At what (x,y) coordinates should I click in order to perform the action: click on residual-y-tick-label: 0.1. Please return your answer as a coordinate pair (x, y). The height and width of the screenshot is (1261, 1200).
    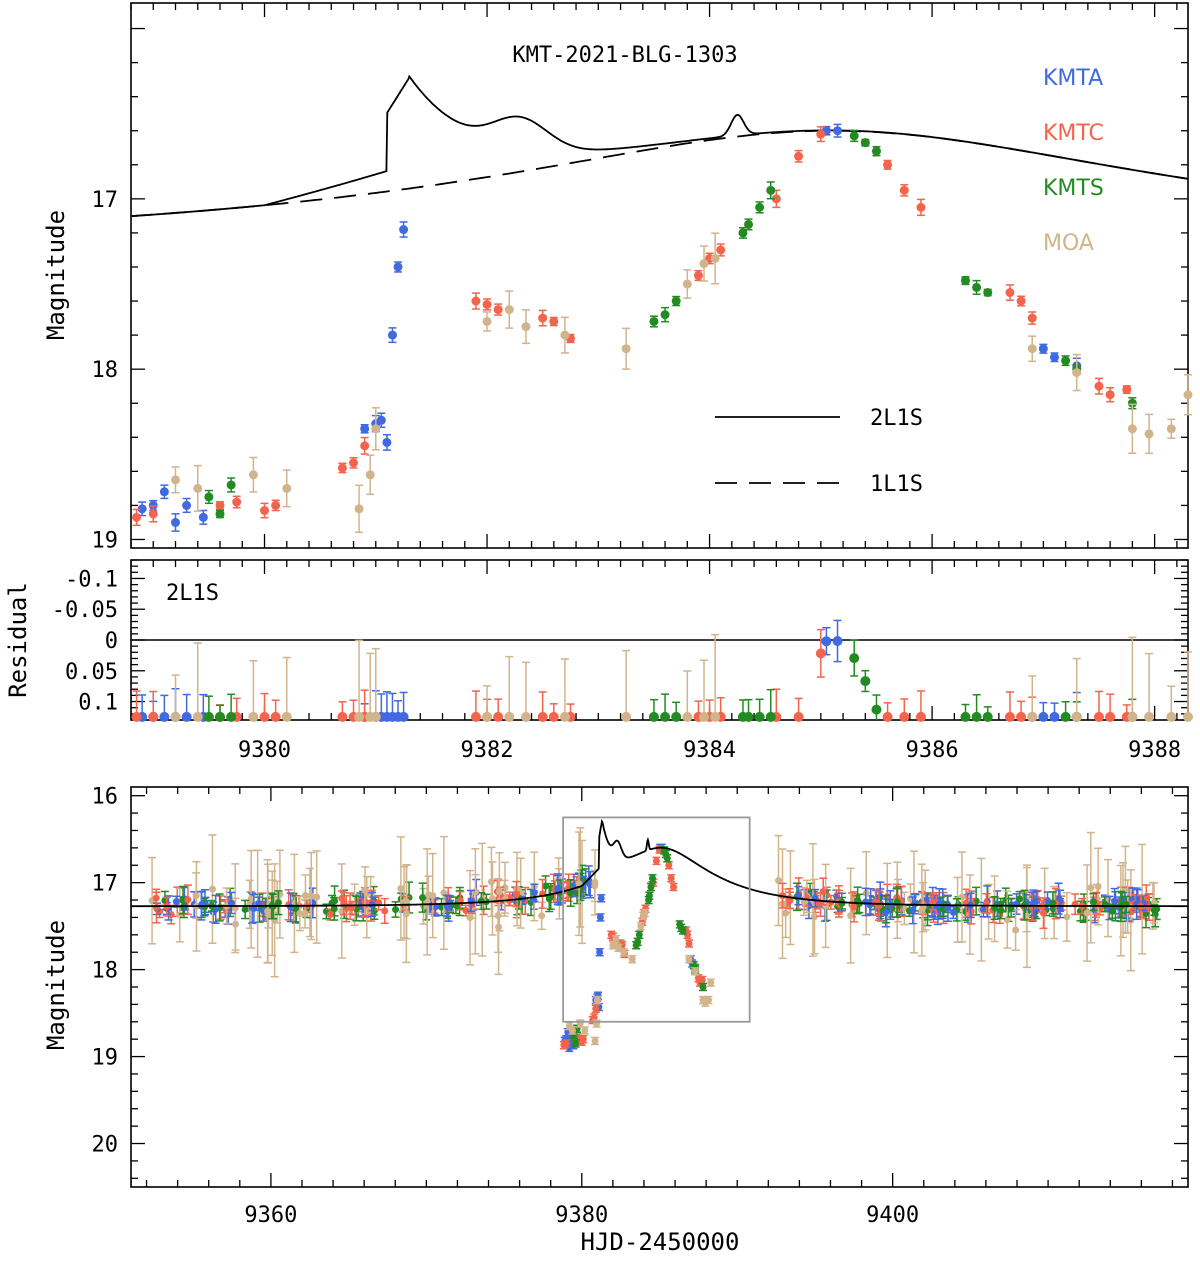
    Looking at the image, I should click on (98, 703).